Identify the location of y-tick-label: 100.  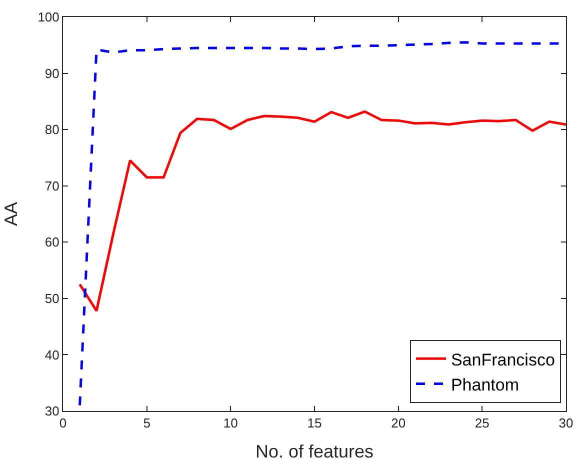
(49, 17).